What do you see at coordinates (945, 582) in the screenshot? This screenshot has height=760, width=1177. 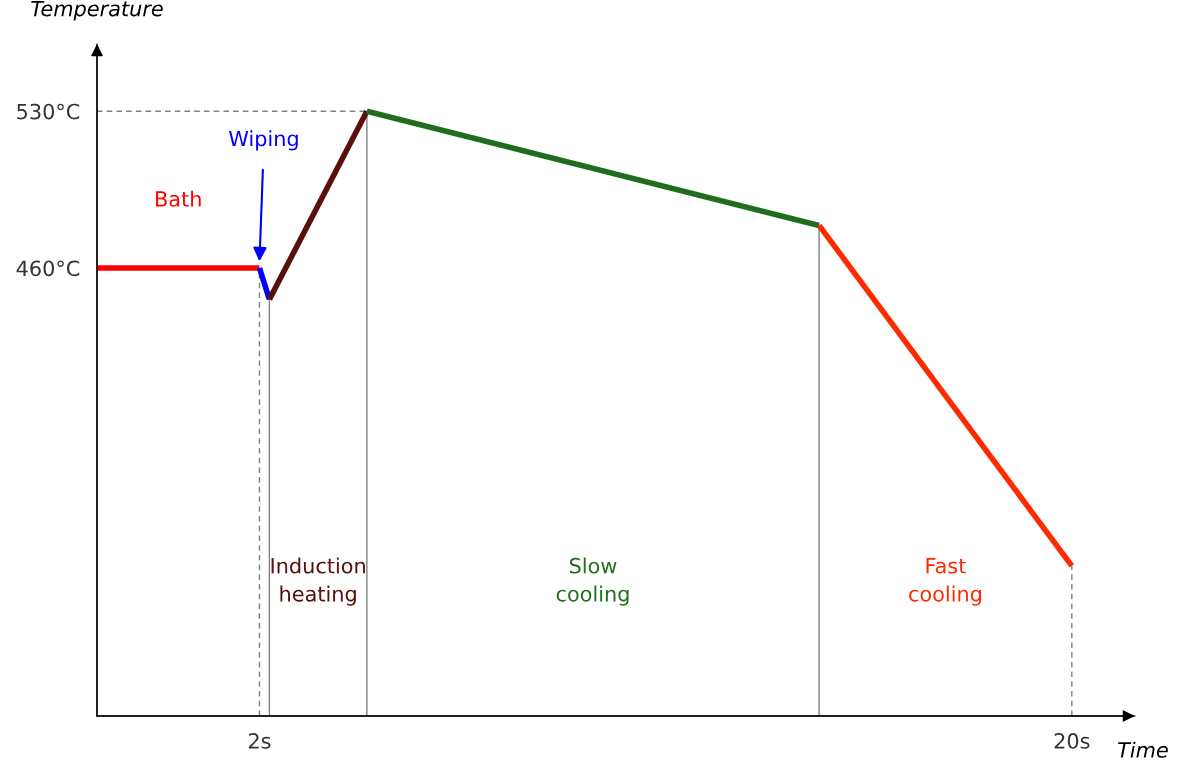 I see `text: Fast cooling` at bounding box center [945, 582].